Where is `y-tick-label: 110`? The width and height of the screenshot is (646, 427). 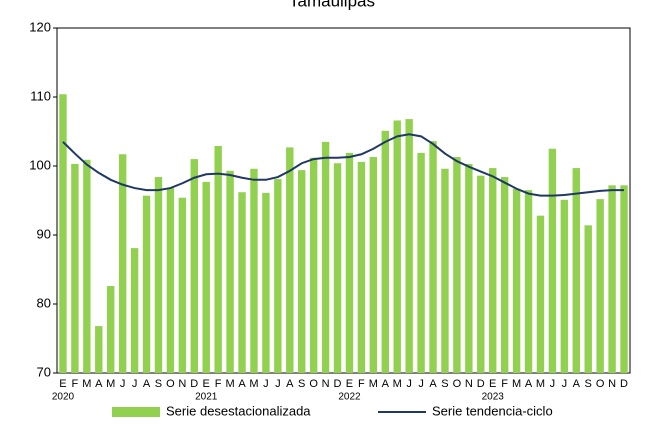
y-tick-label: 110 is located at coordinates (40, 95).